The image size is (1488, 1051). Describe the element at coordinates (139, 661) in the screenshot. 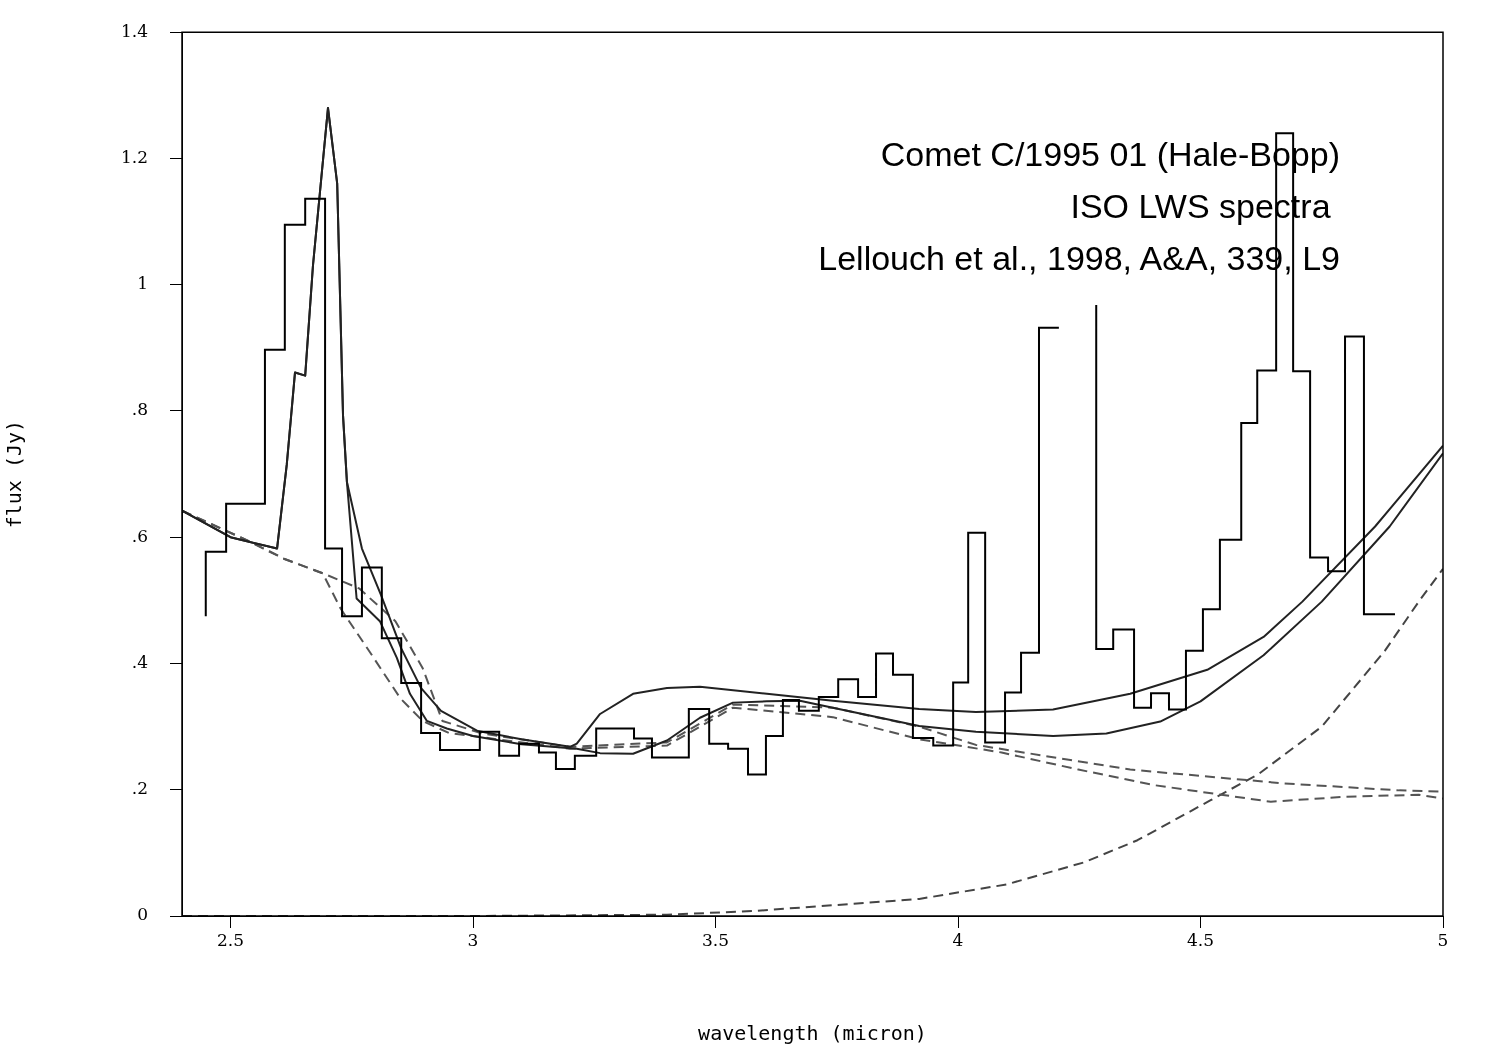

I see `y-tick-label: .4` at that location.